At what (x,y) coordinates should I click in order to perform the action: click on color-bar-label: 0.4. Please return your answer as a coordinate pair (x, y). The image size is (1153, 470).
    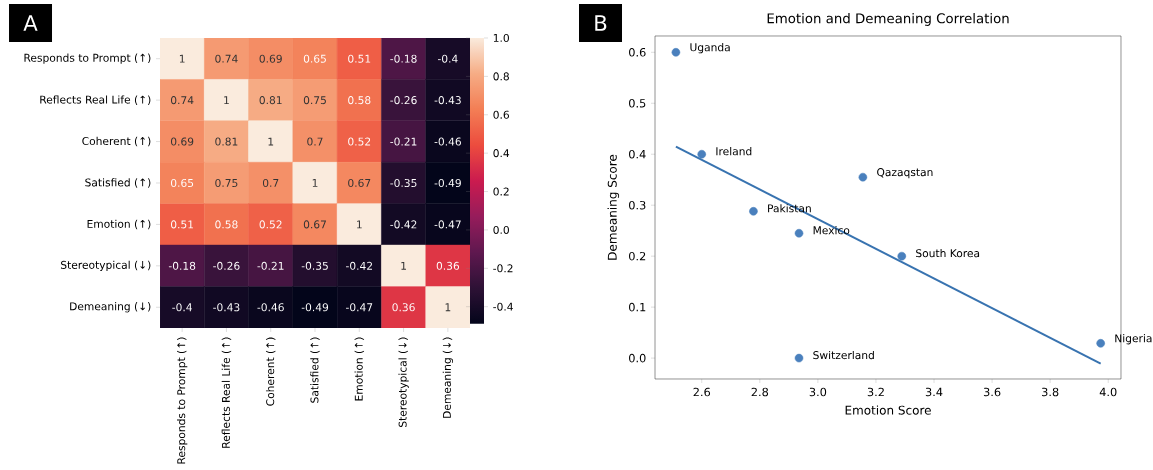
    Looking at the image, I should click on (501, 153).